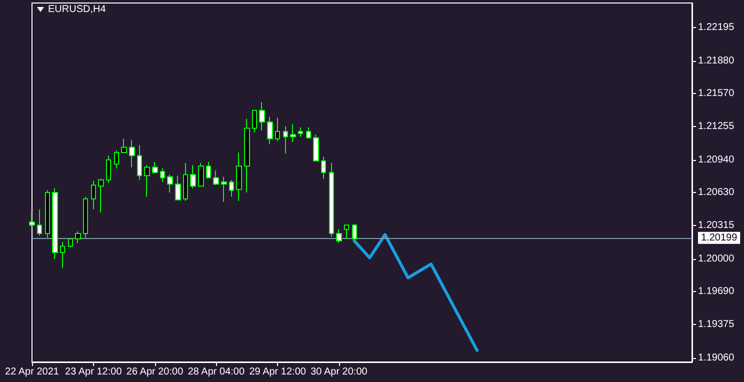  What do you see at coordinates (155, 372) in the screenshot?
I see `x-tick-label: 26 Apr 20:00` at bounding box center [155, 372].